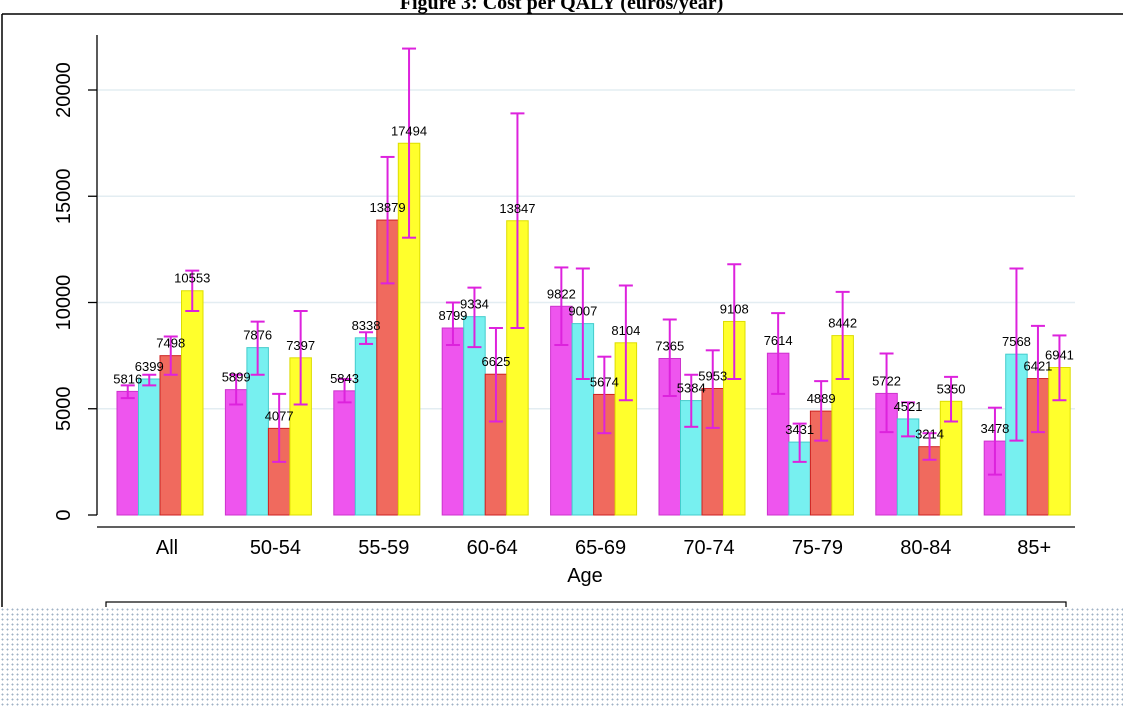  What do you see at coordinates (925, 548) in the screenshot?
I see `x-tick-label: 80-84` at bounding box center [925, 548].